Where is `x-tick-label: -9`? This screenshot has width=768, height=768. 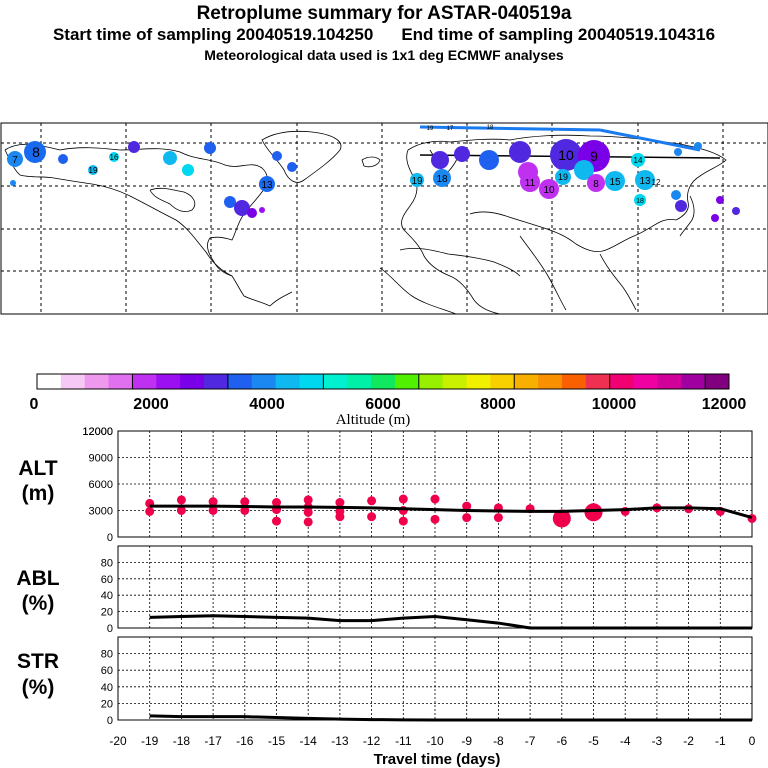
x-tick-label: -9 is located at coordinates (466, 741).